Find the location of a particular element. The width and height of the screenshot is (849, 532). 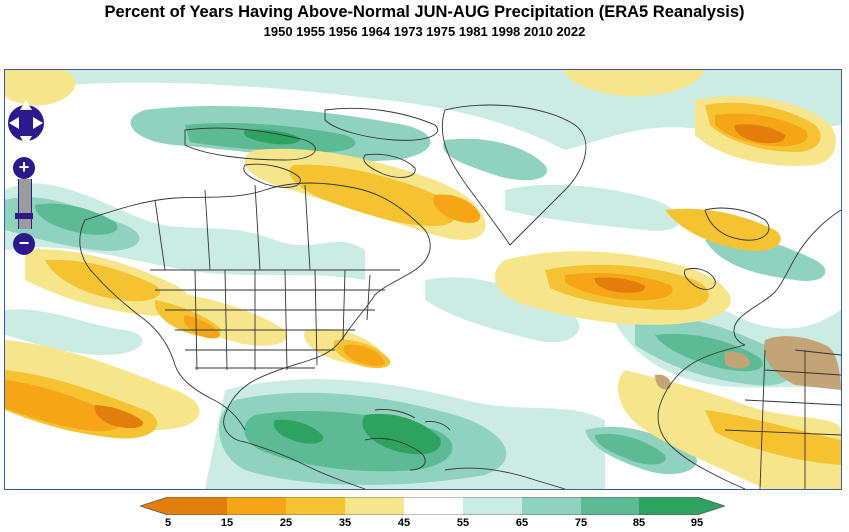

pan-up-icon is located at coordinates (26, 105).